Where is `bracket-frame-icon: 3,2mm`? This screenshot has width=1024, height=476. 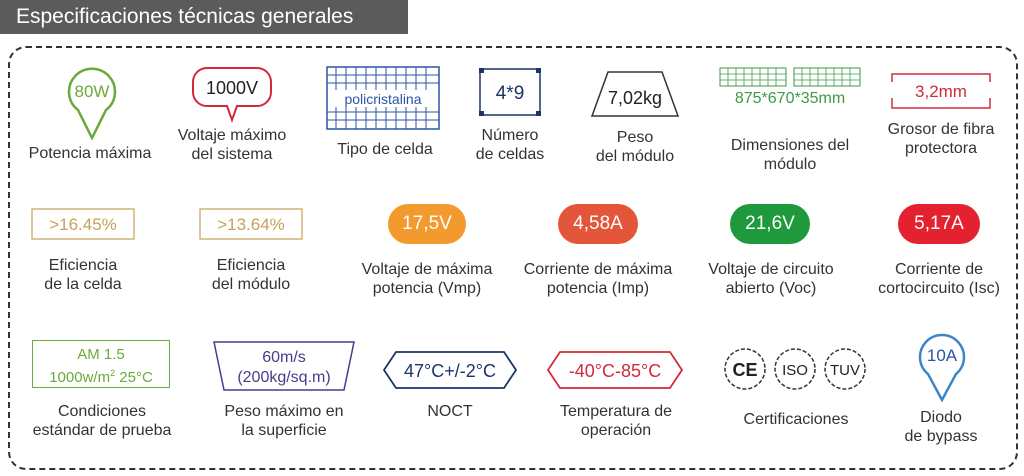
bracket-frame-icon: 3,2mm is located at coordinates (941, 91).